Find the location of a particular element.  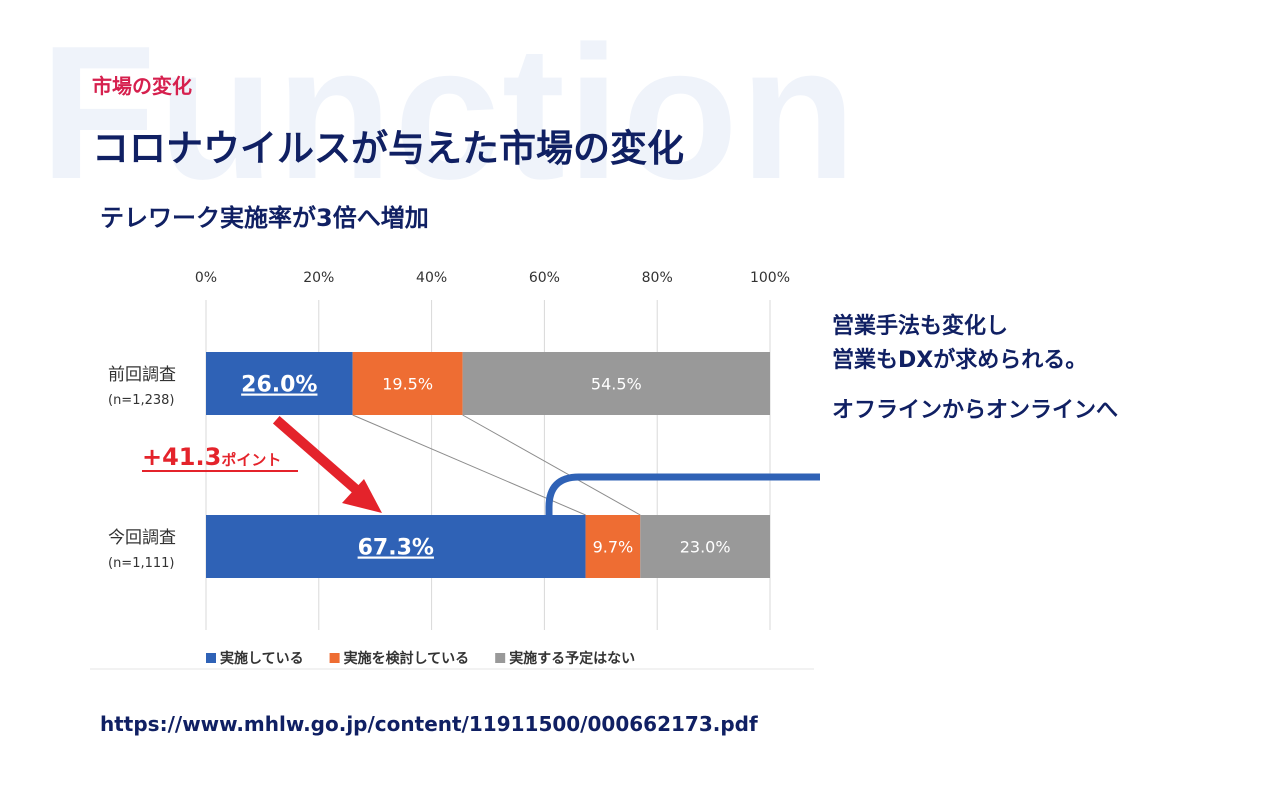

x-tick-label: 0% is located at coordinates (206, 278).